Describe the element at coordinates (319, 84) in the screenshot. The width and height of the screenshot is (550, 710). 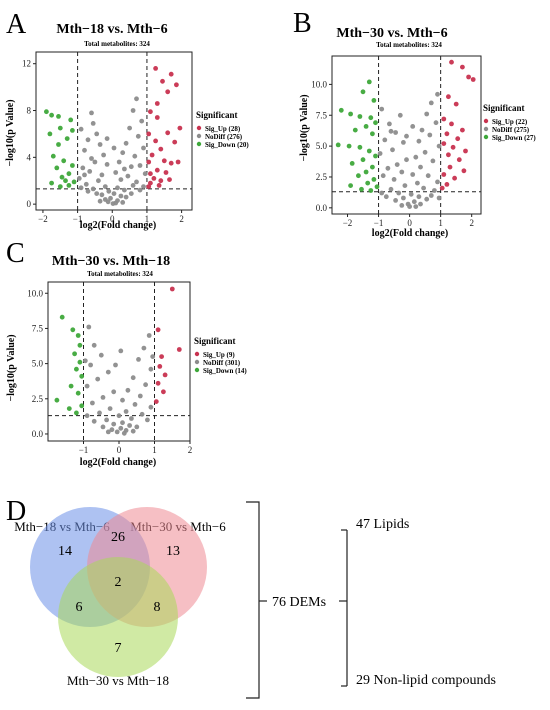
I see `y-tick-label: 10.0` at that location.